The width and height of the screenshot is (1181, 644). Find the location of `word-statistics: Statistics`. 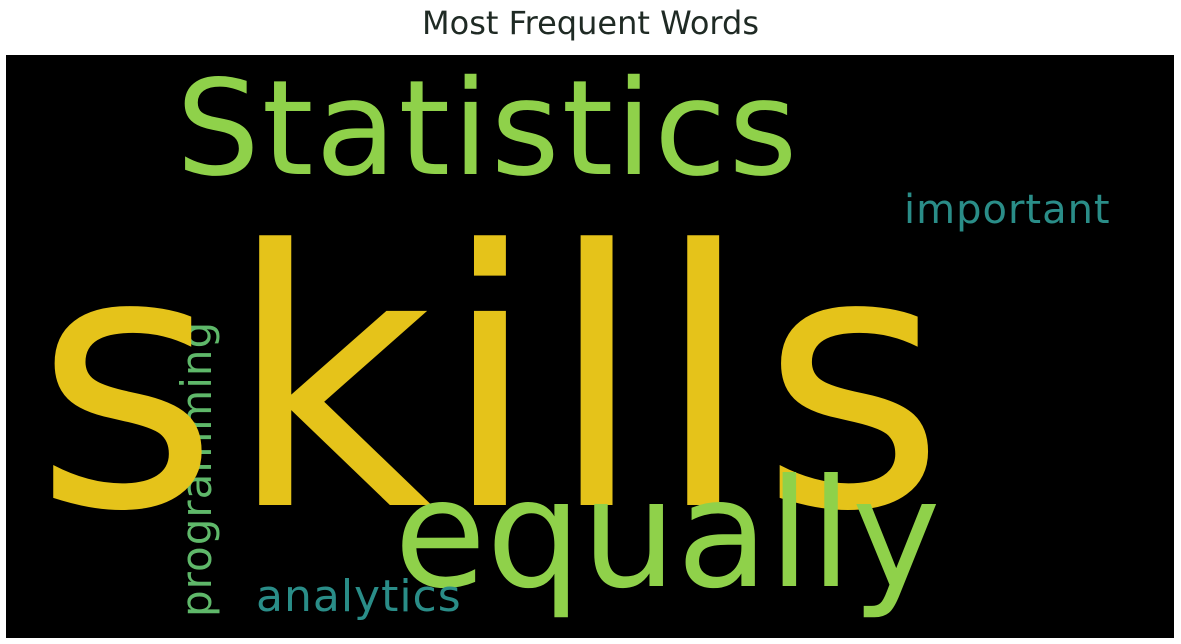

word-statistics: Statistics is located at coordinates (488, 130).